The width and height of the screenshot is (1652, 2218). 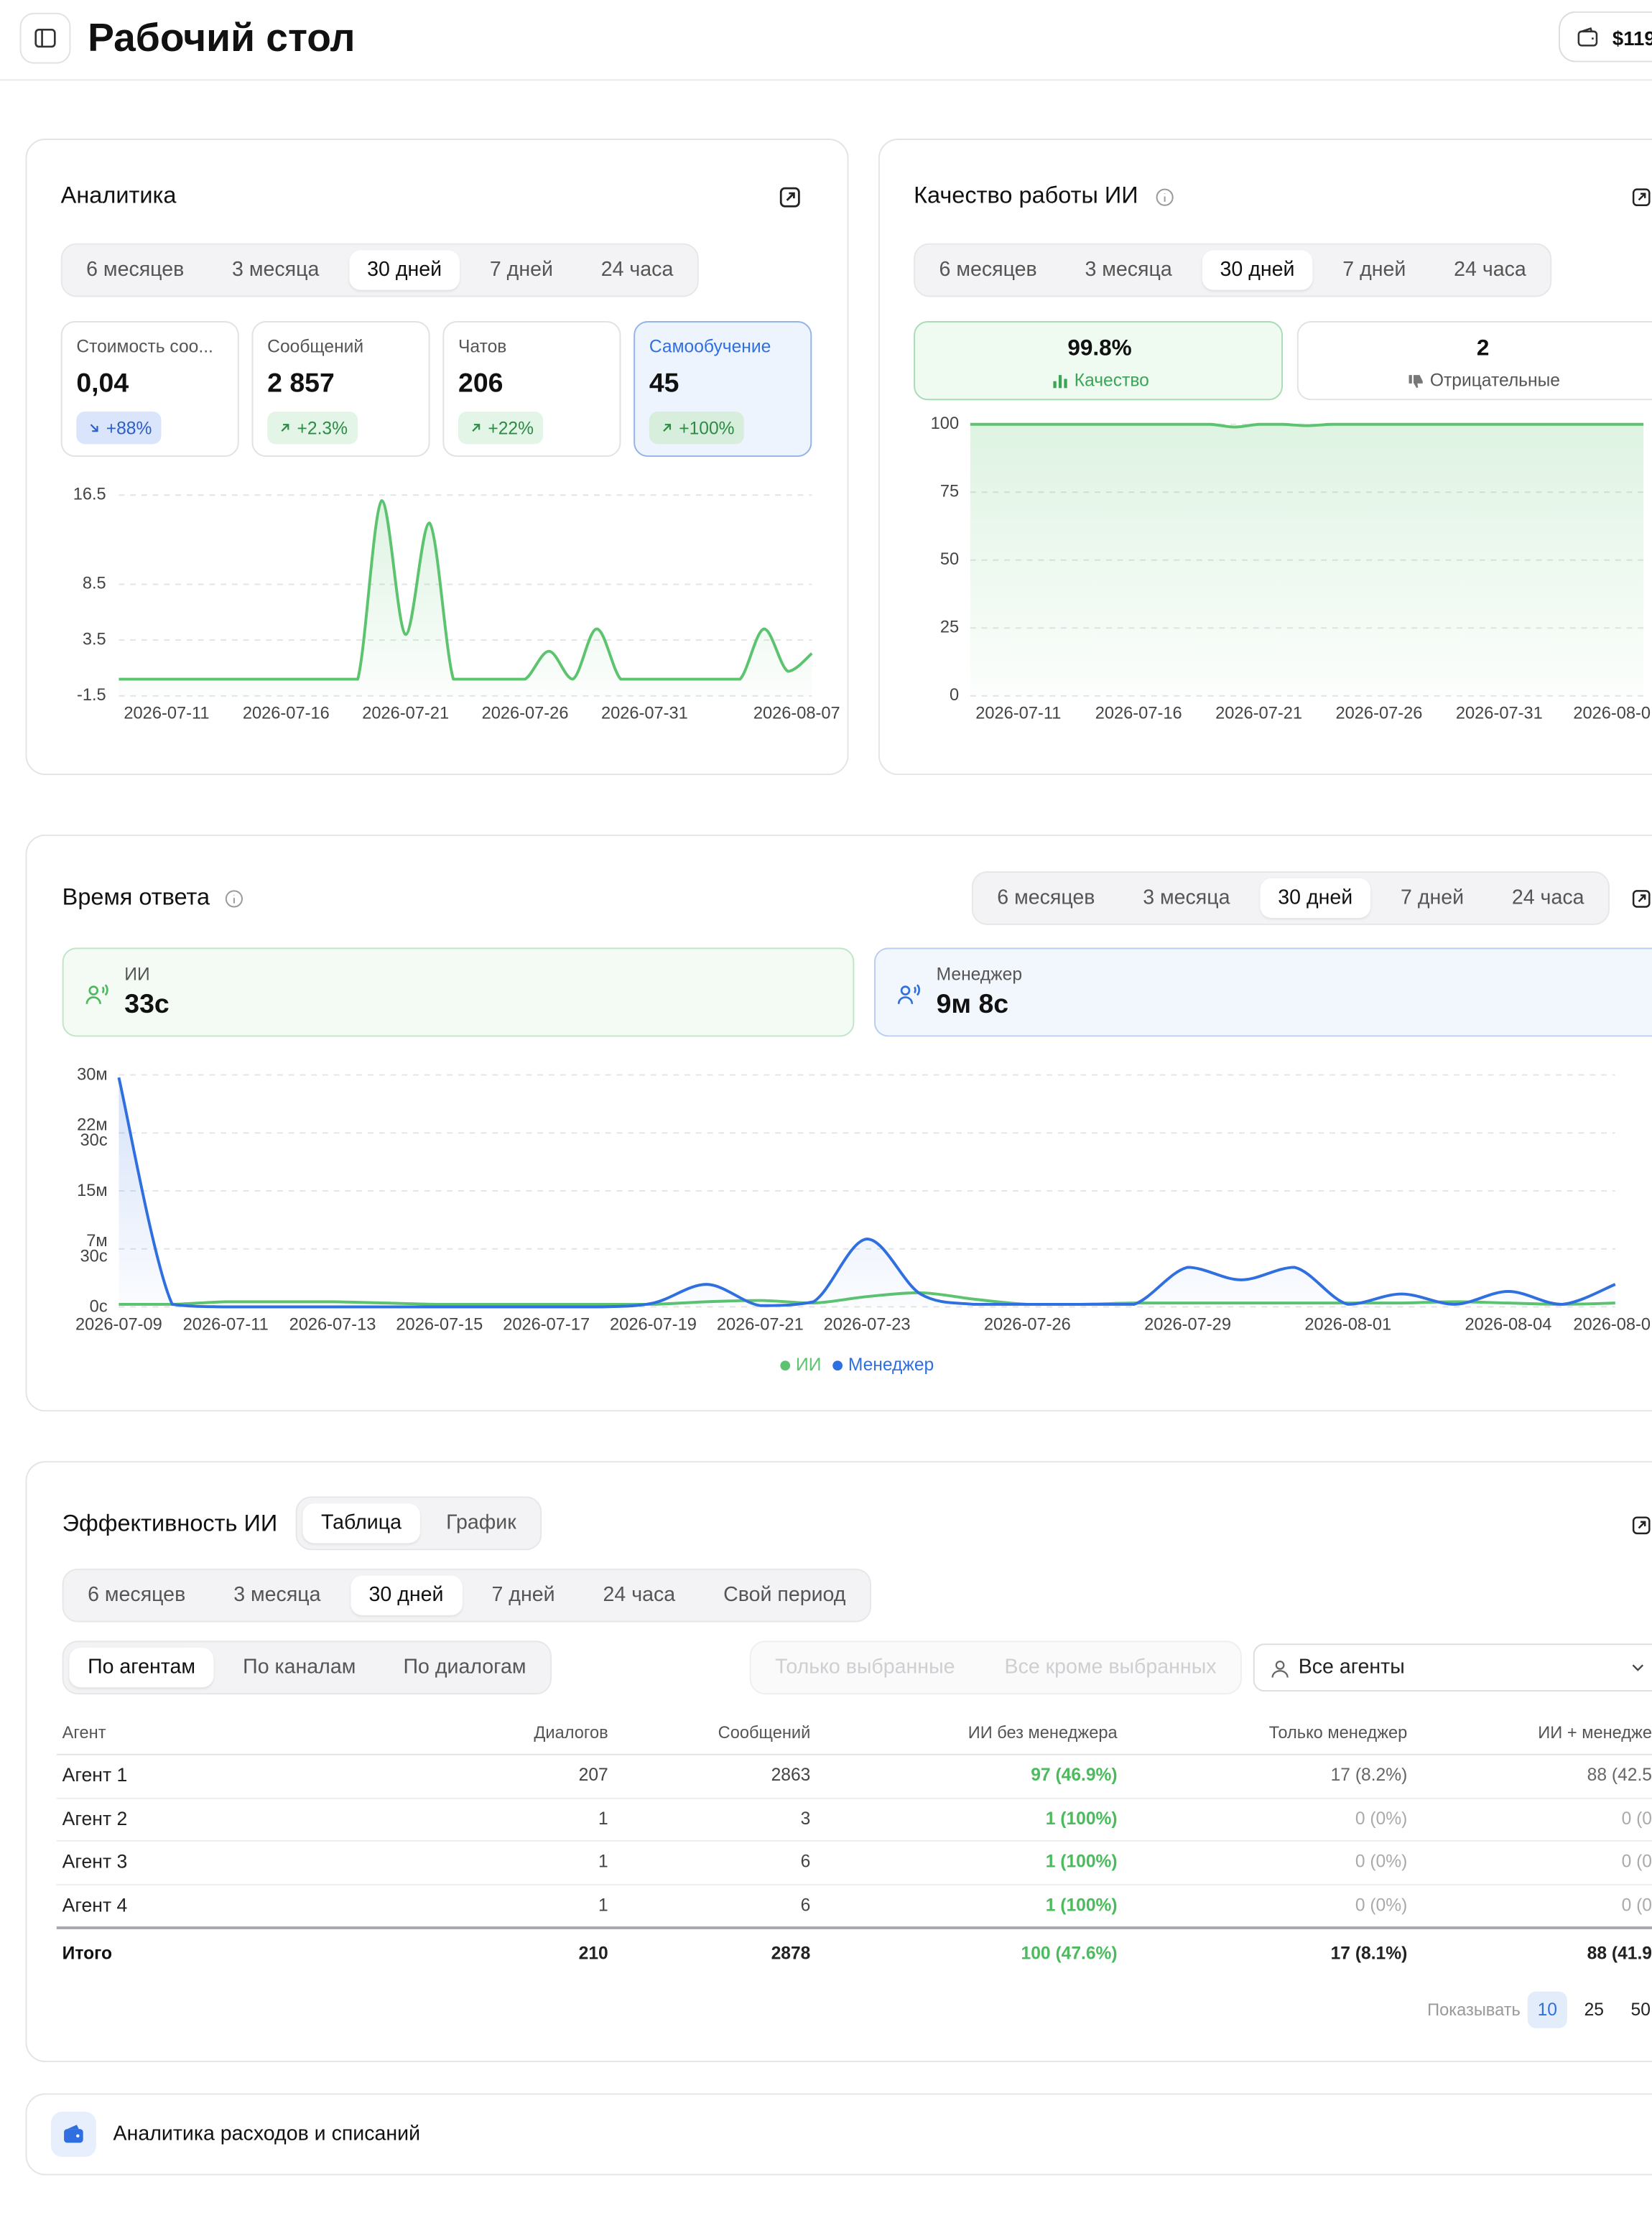 What do you see at coordinates (1606, 36) in the screenshot?
I see `balance-button: $119` at bounding box center [1606, 36].